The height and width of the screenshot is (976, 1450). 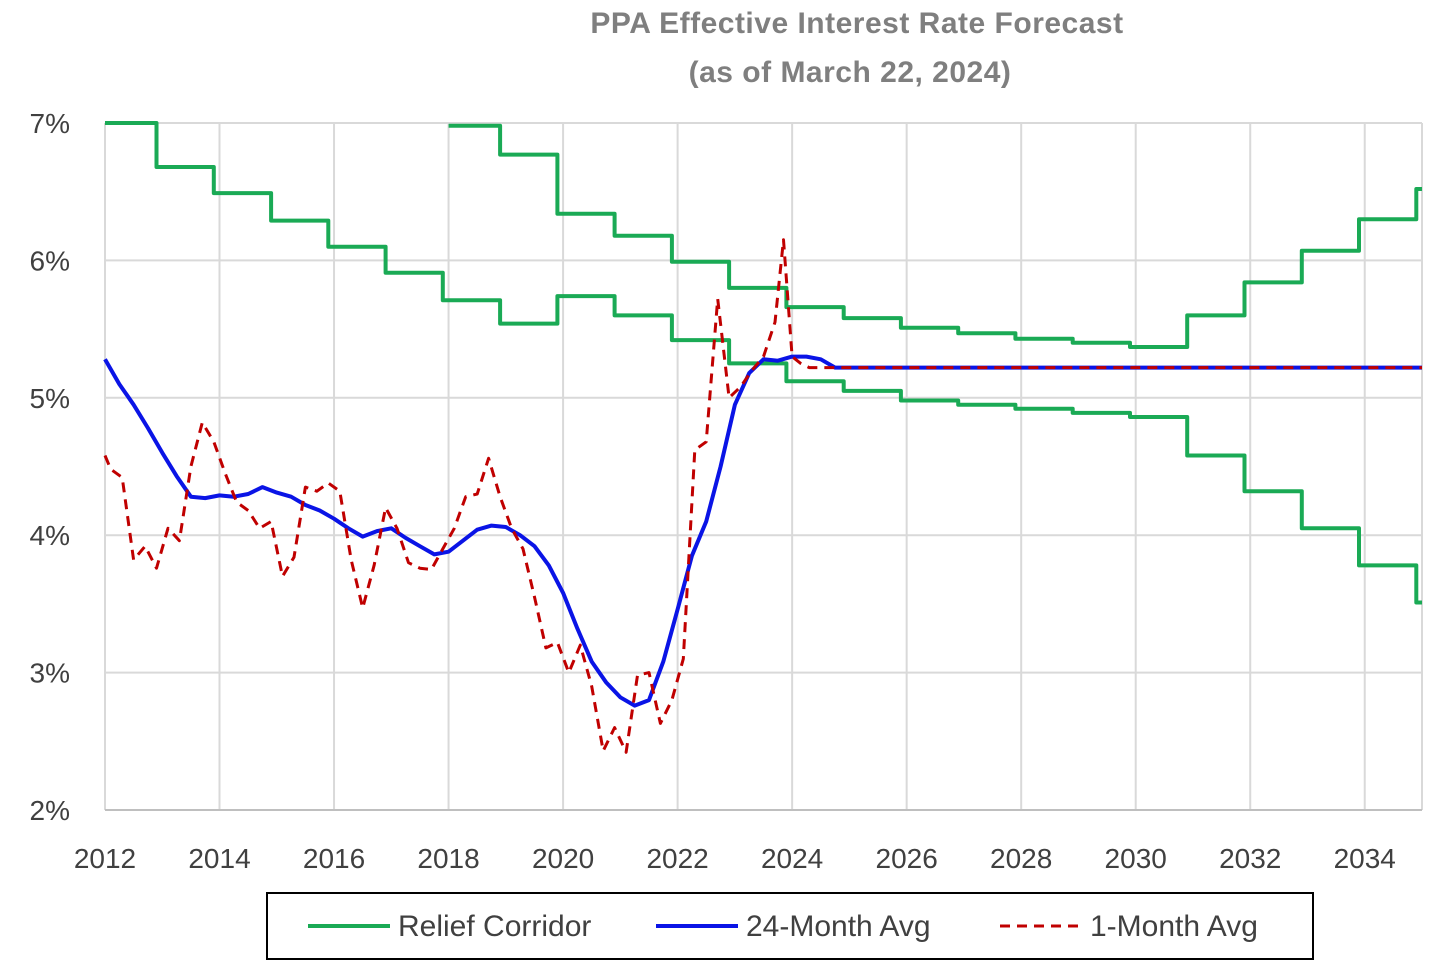 What do you see at coordinates (792, 858) in the screenshot?
I see `x-tick-label: 2024` at bounding box center [792, 858].